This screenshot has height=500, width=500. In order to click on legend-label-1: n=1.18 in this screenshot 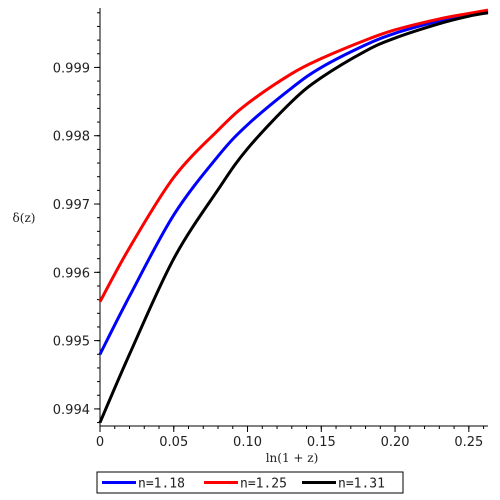, I will do `click(161, 484)`.